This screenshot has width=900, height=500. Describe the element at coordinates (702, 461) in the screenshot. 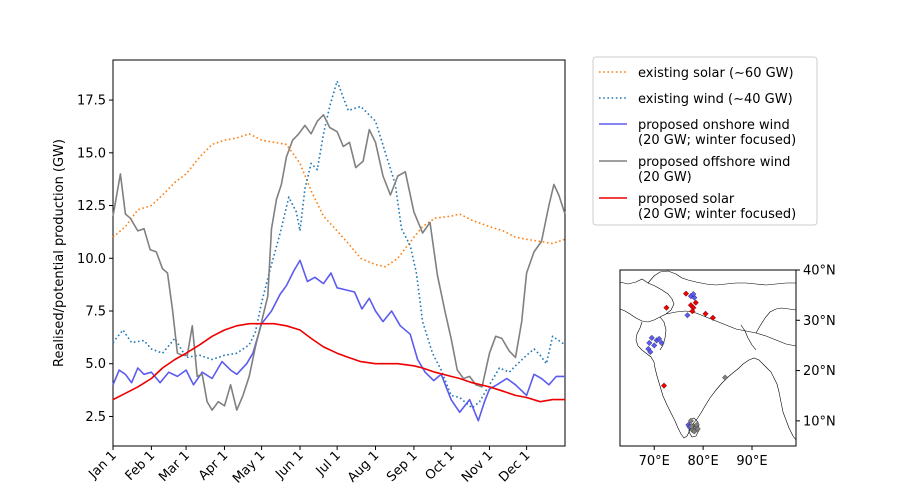

I see `lon-tick-label: 80°E` at that location.